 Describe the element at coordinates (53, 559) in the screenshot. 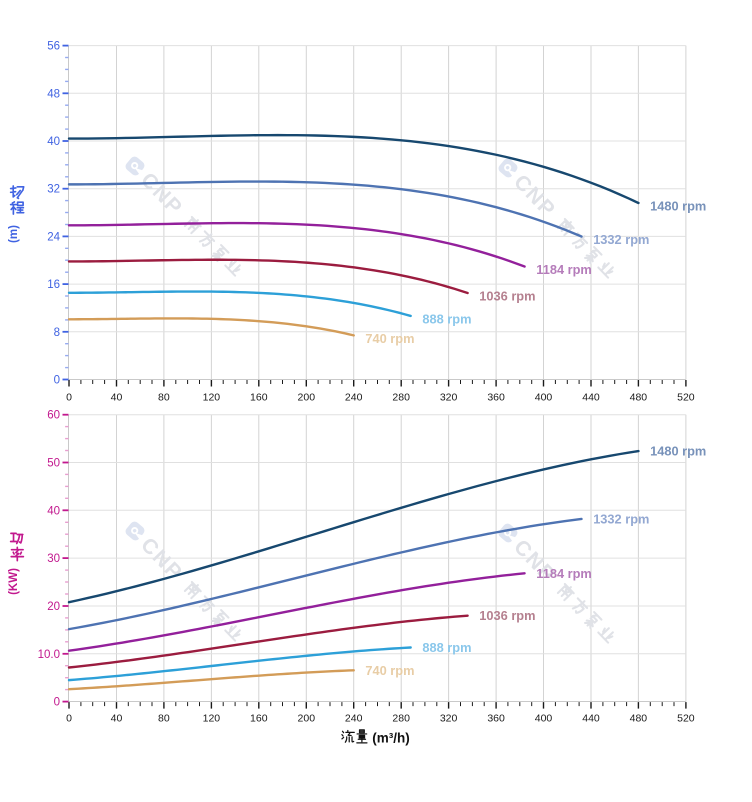

I see `svg-text: 30` at that location.